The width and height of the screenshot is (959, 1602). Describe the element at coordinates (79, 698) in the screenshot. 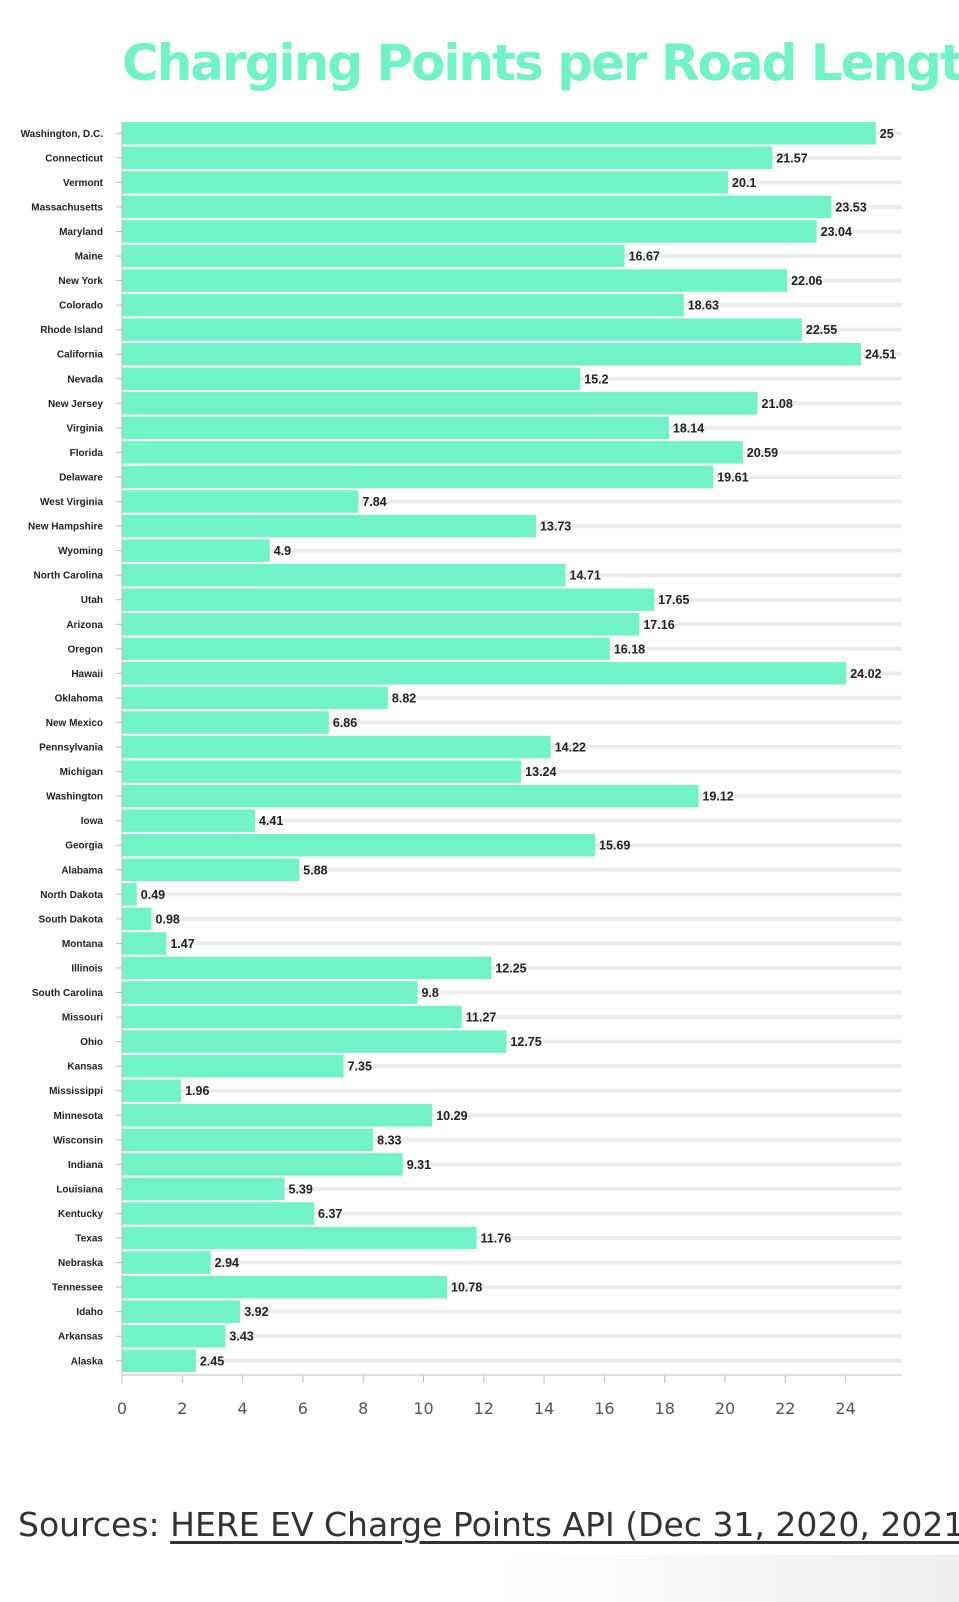

I see `category-label: Oklahoma` at that location.